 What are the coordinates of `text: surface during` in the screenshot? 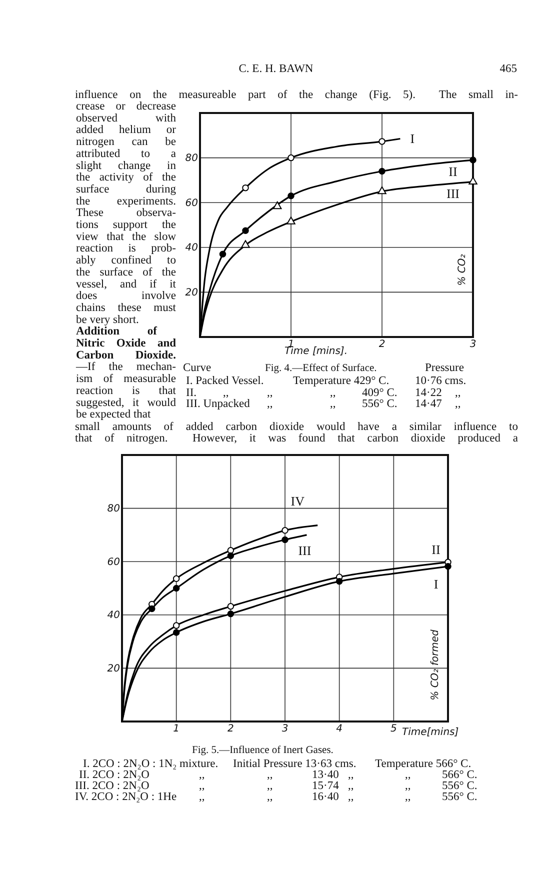 It's located at (126, 189).